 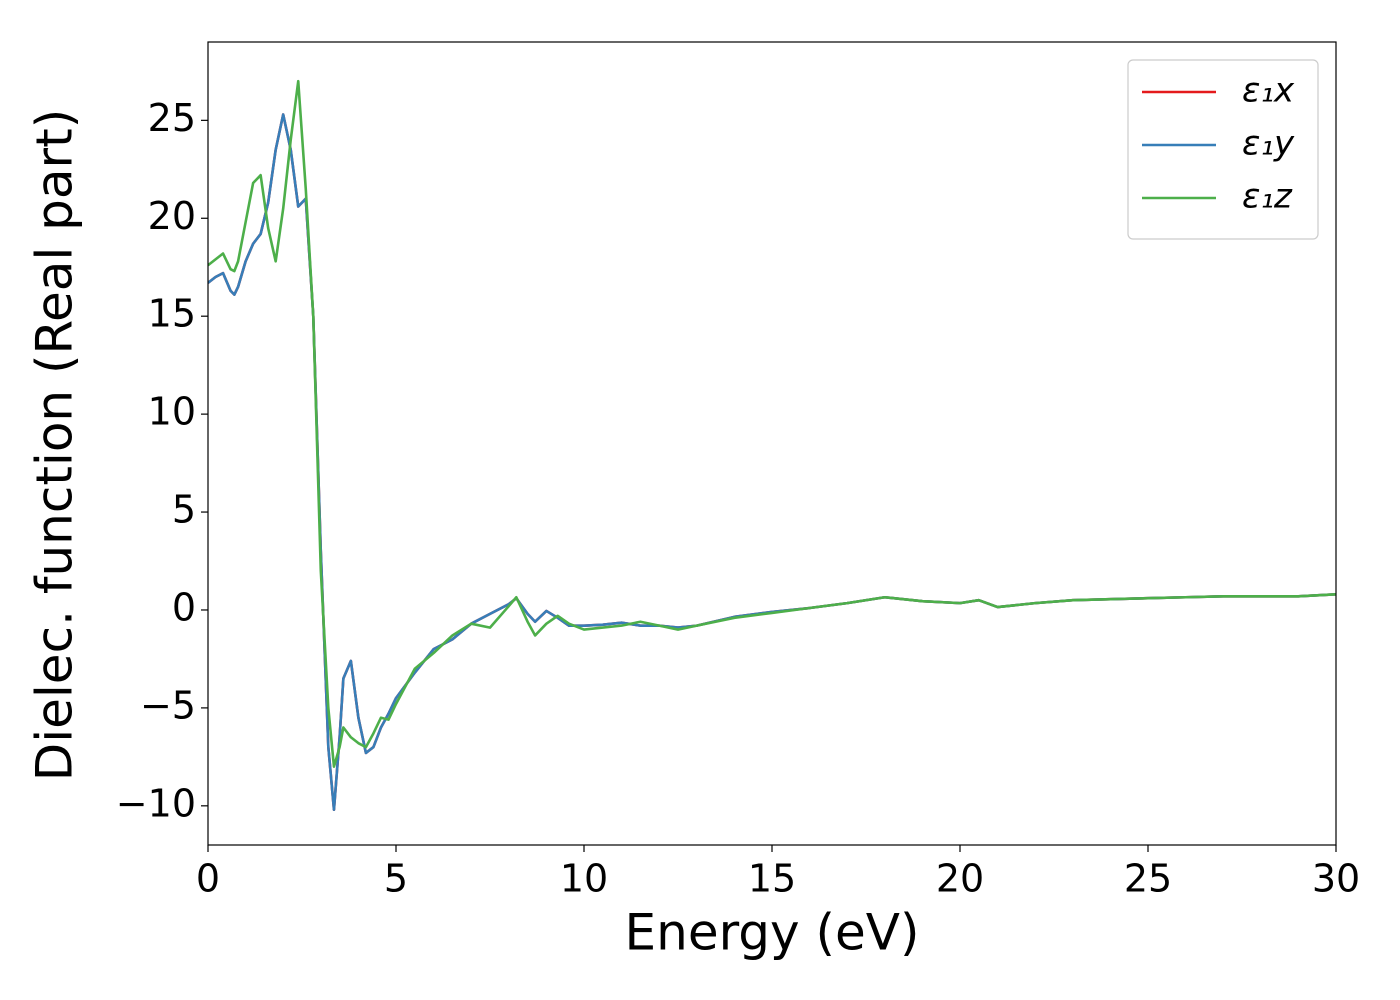 I want to click on x-tick-label: 15, so click(x=772, y=879).